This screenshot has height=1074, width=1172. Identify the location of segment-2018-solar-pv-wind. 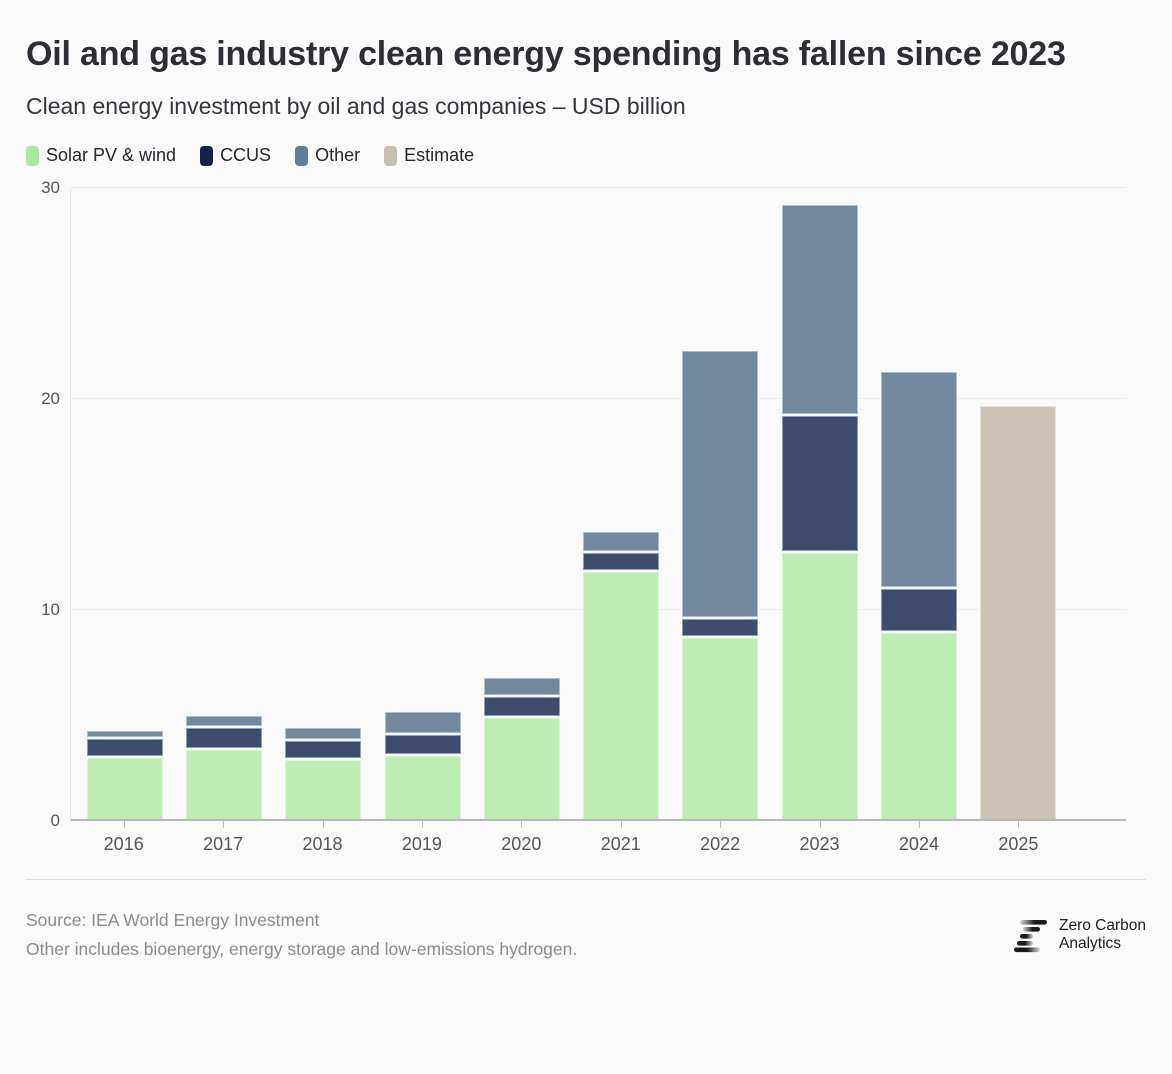
(323, 791).